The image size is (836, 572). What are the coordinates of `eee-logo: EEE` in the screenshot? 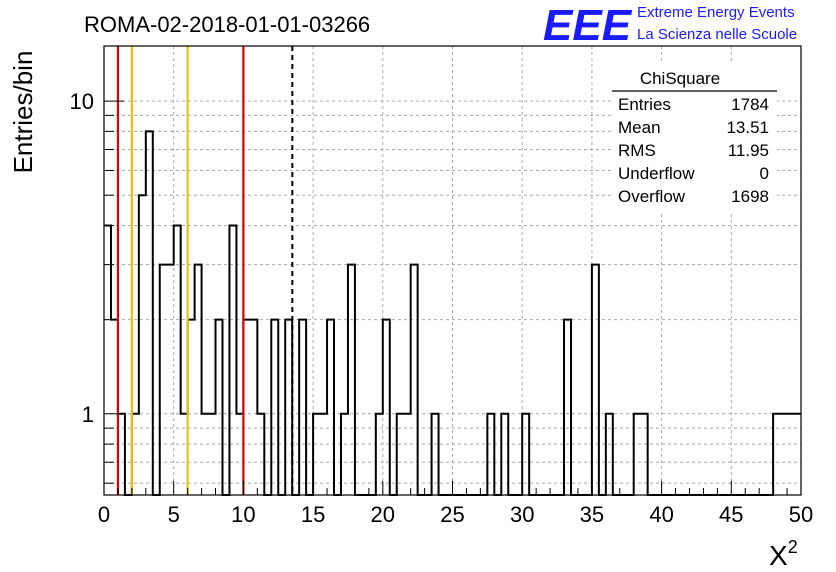 It's located at (588, 25).